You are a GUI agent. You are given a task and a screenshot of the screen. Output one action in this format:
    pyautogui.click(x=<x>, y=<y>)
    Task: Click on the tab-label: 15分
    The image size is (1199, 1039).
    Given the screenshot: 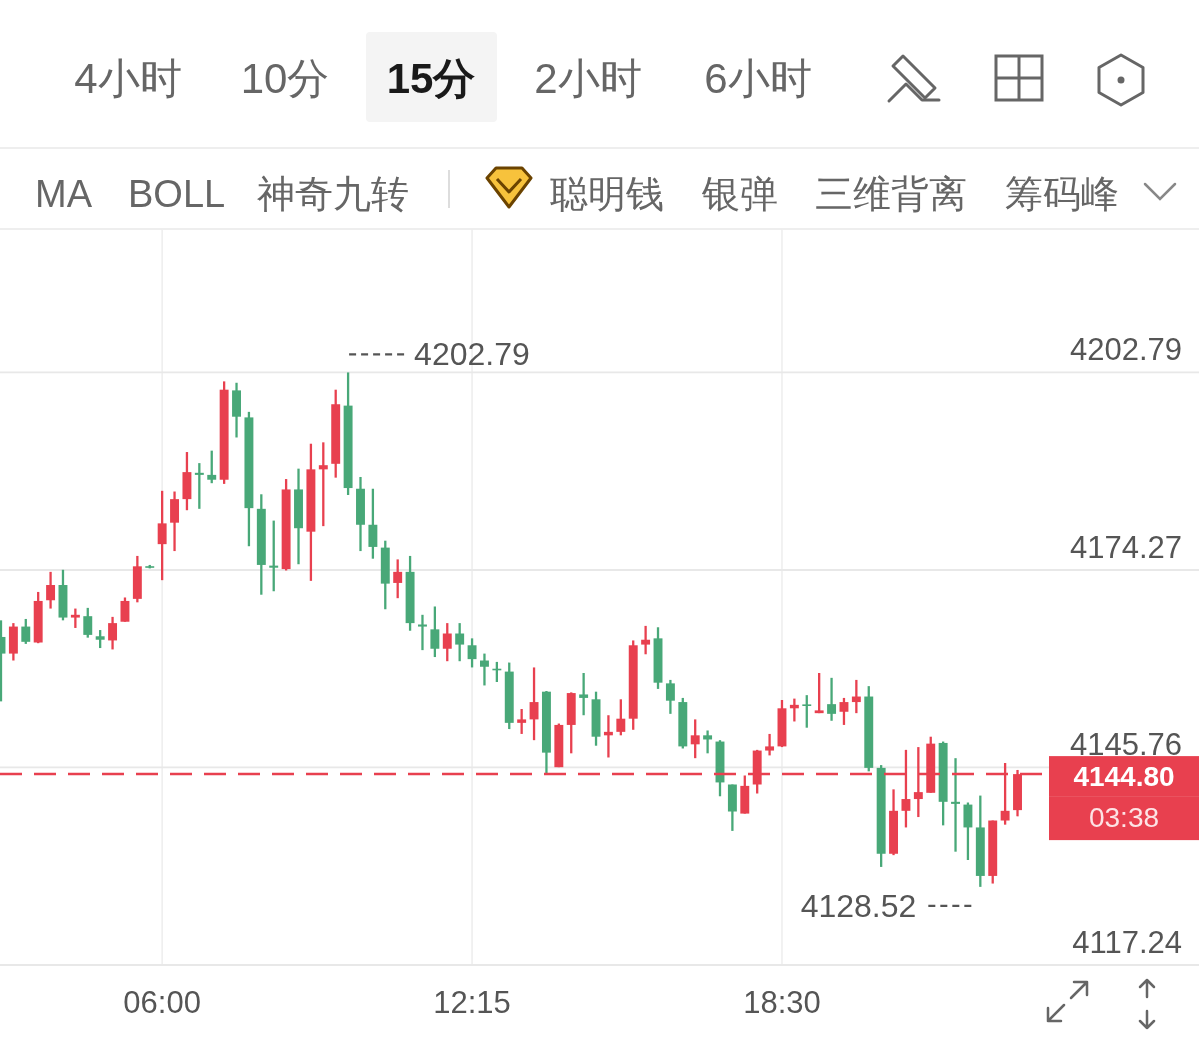 What is the action you would take?
    pyautogui.click(x=431, y=78)
    